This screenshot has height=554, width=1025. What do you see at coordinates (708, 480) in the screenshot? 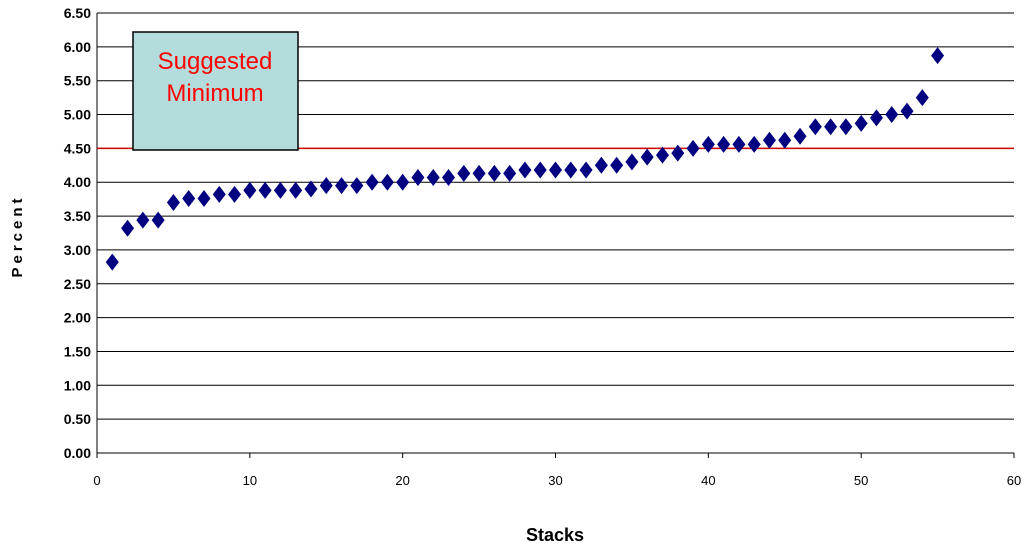
I see `x-tick-label: 40` at bounding box center [708, 480].